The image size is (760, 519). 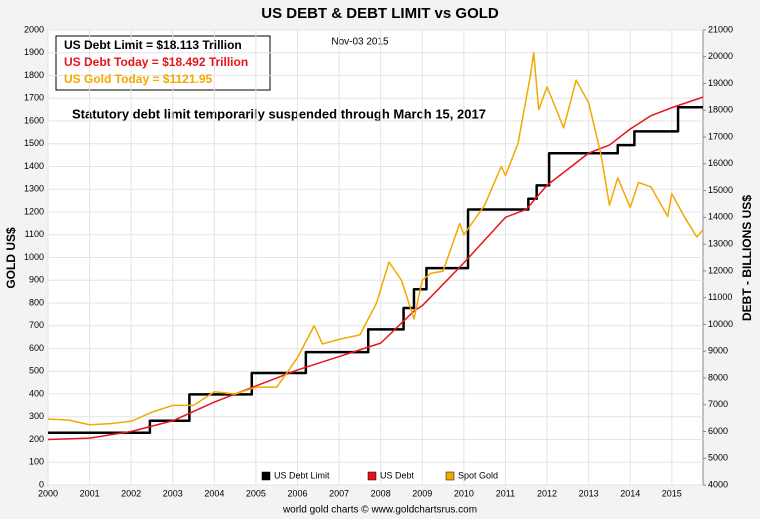 I want to click on y2-tick-label: 10000, so click(x=720, y=324).